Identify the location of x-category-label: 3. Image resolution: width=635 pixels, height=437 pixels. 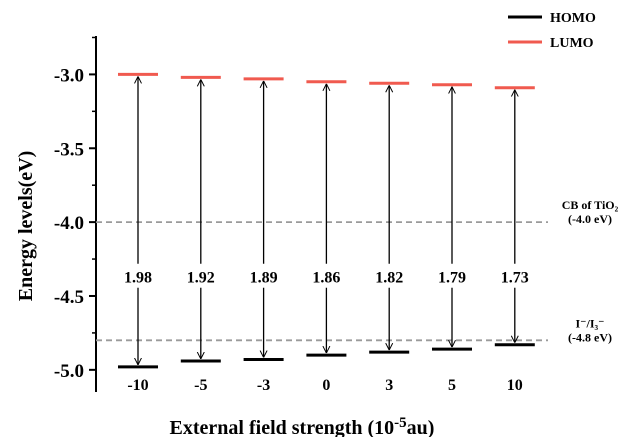
(389, 385).